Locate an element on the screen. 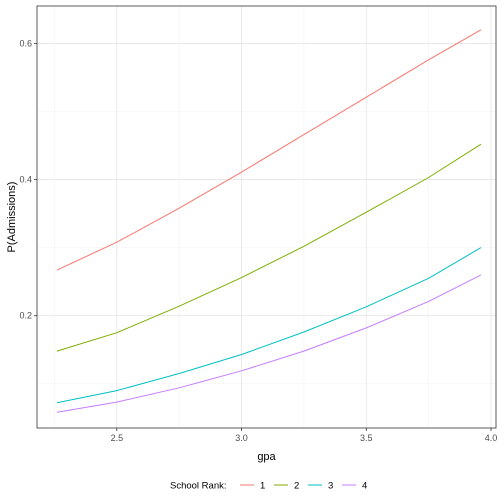 The width and height of the screenshot is (504, 504). y-tick-label: 0.2 is located at coordinates (25, 316).